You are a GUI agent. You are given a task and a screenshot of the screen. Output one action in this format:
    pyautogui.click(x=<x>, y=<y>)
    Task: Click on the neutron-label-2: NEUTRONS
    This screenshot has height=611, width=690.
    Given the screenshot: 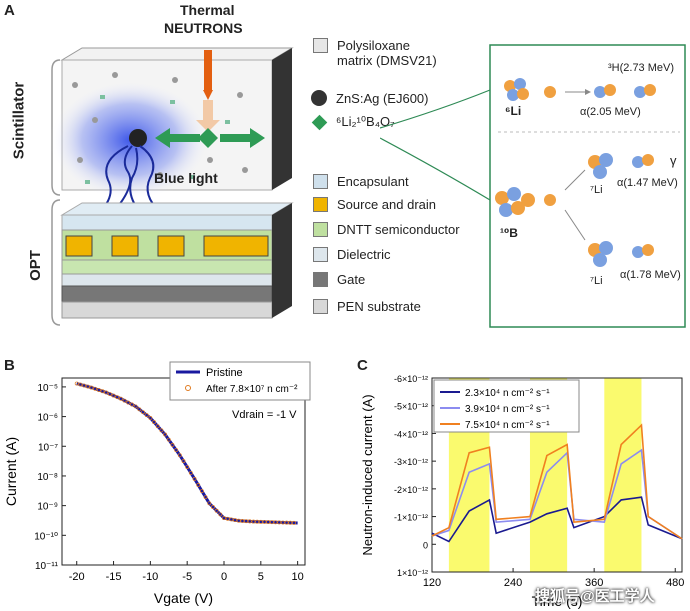 What is the action you would take?
    pyautogui.click(x=203, y=28)
    